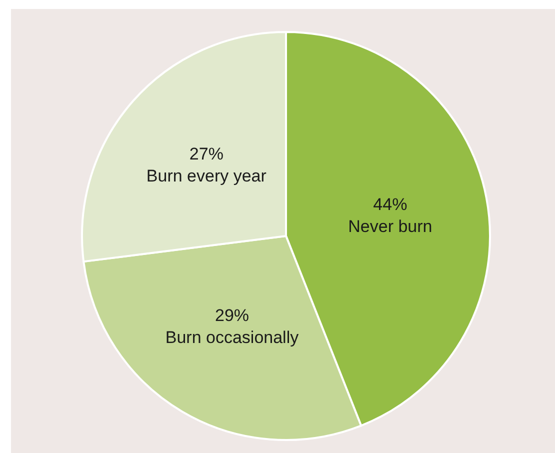 This screenshot has height=453, width=555. I want to click on slice-label: Burn every year, so click(206, 176).